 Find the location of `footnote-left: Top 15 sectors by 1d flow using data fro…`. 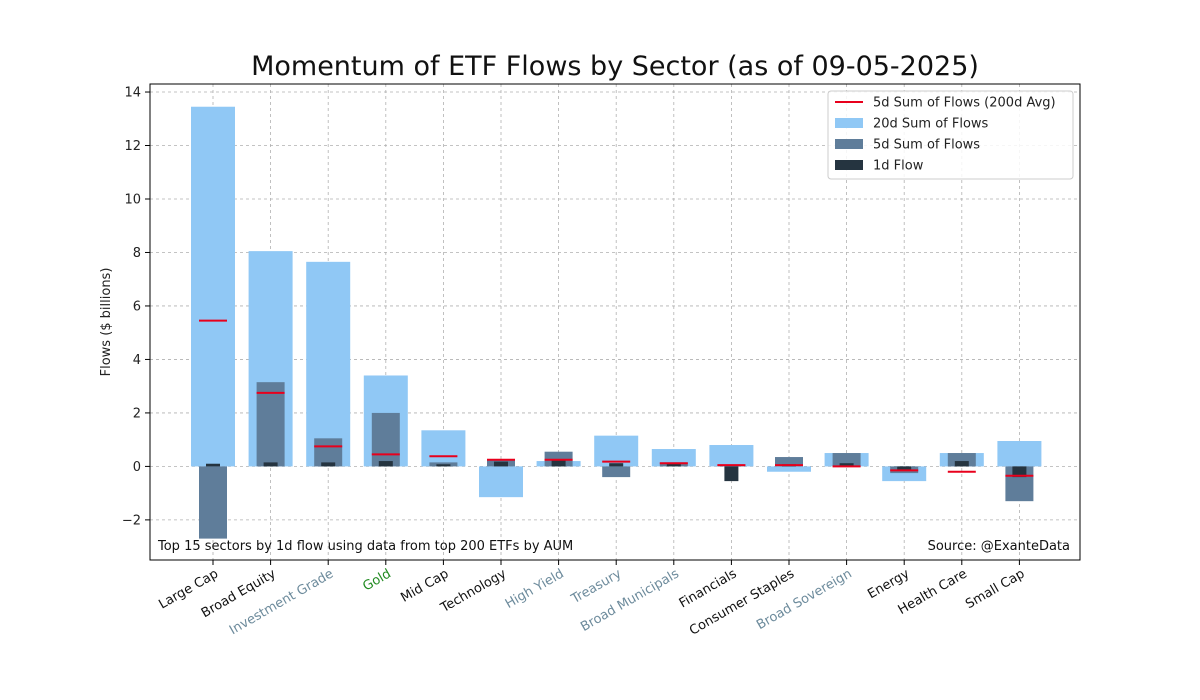

footnote-left: Top 15 sectors by 1d flow using data fro… is located at coordinates (365, 546).